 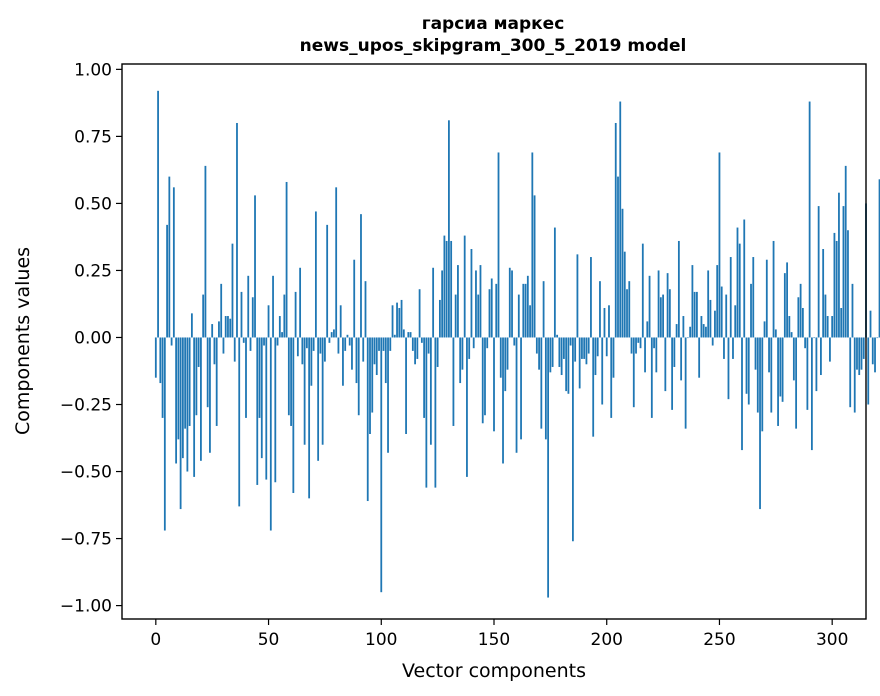 I want to click on y-tick-label: −0.25, so click(x=86, y=406).